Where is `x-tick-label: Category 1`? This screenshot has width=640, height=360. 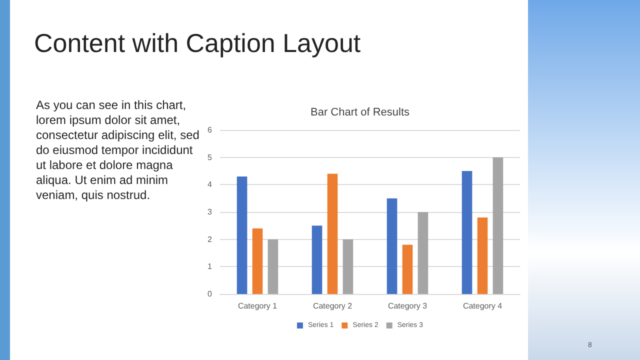
x-tick-label: Category 1 is located at coordinates (258, 306).